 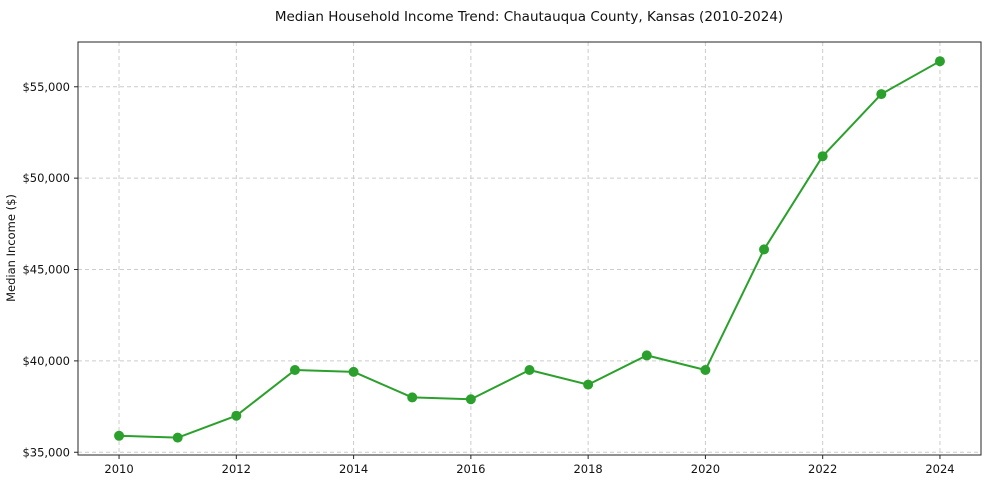 What do you see at coordinates (11, 248) in the screenshot?
I see `y-axis-label: Median Income ($)` at bounding box center [11, 248].